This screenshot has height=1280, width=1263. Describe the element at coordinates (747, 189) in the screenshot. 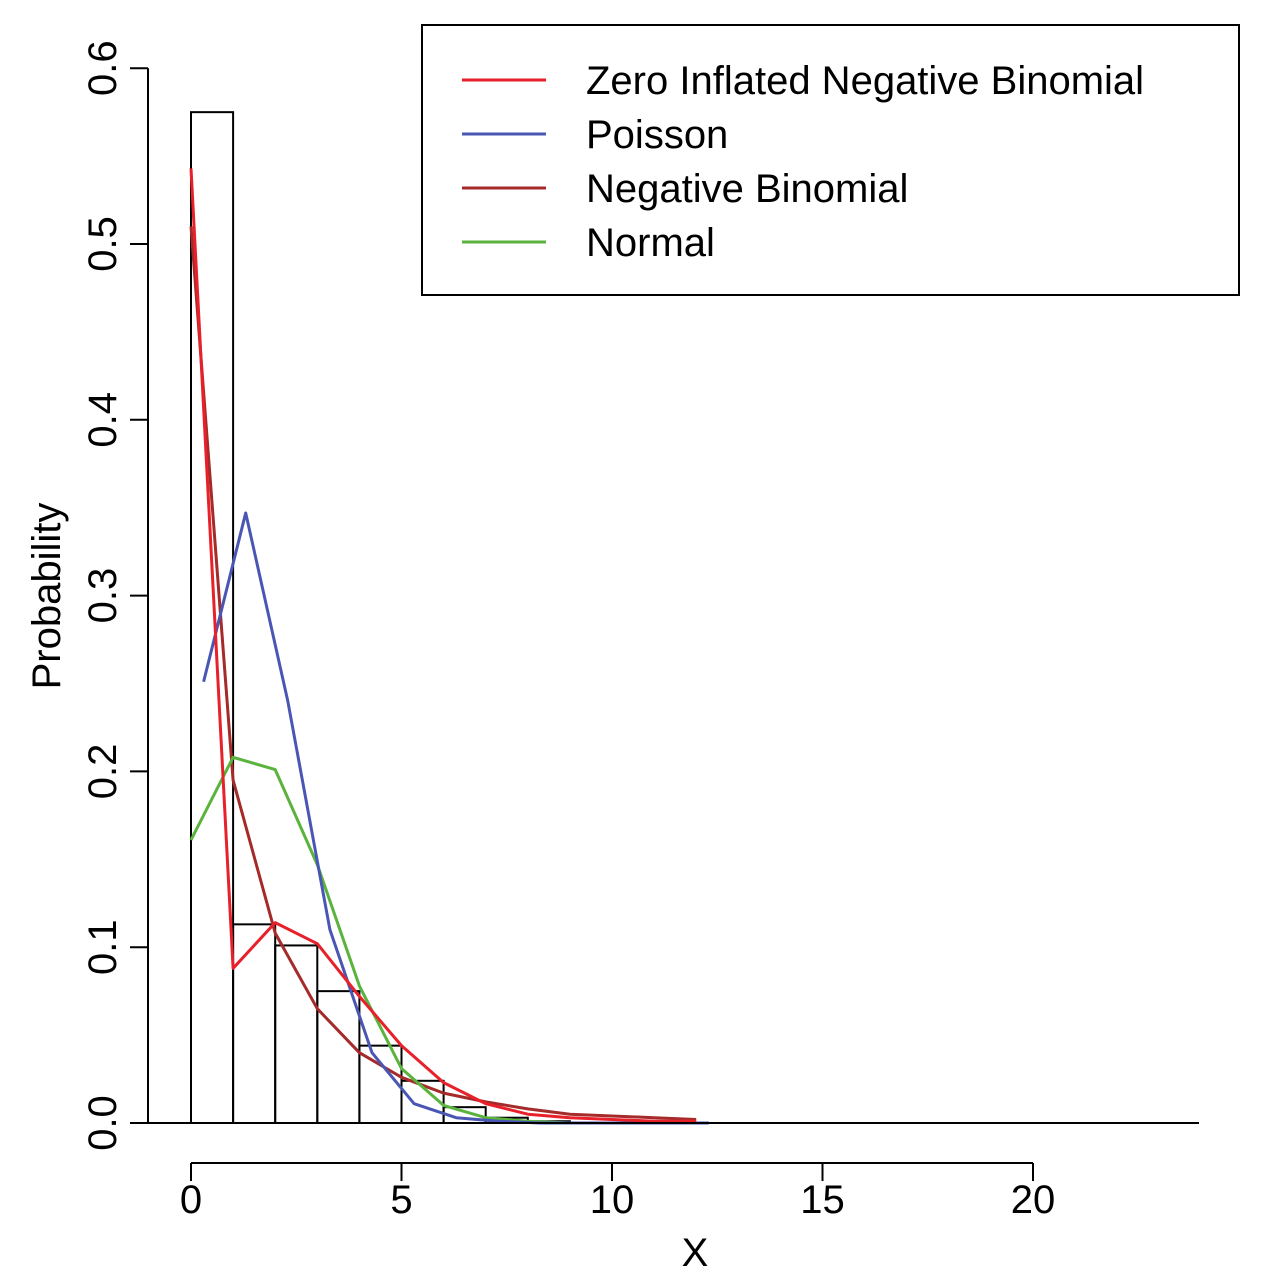

I see `legend-label: Negative Binomial` at that location.